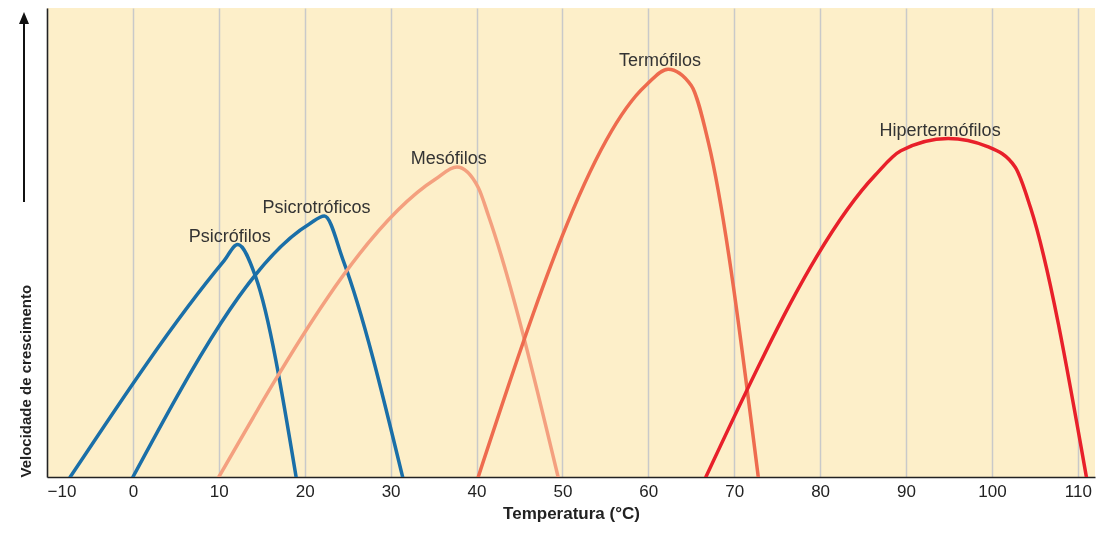 Image resolution: width=1107 pixels, height=534 pixels. What do you see at coordinates (821, 491) in the screenshot?
I see `x-tick-label: 80` at bounding box center [821, 491].